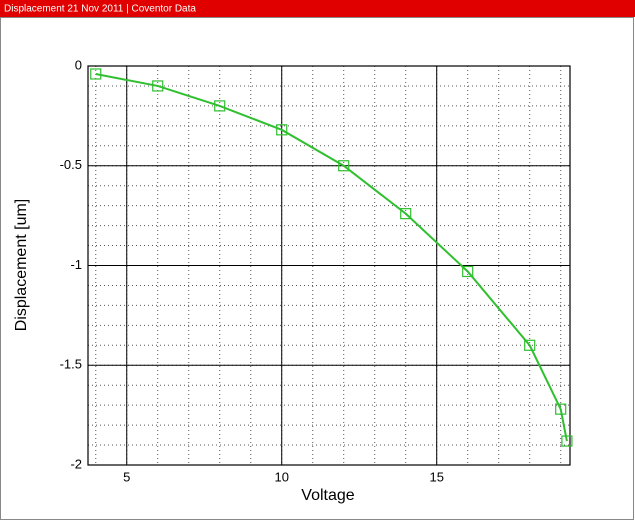  What do you see at coordinates (100, 9) in the screenshot?
I see `window-title: Displacement 21 Nov 2011 | Coventor Data` at bounding box center [100, 9].